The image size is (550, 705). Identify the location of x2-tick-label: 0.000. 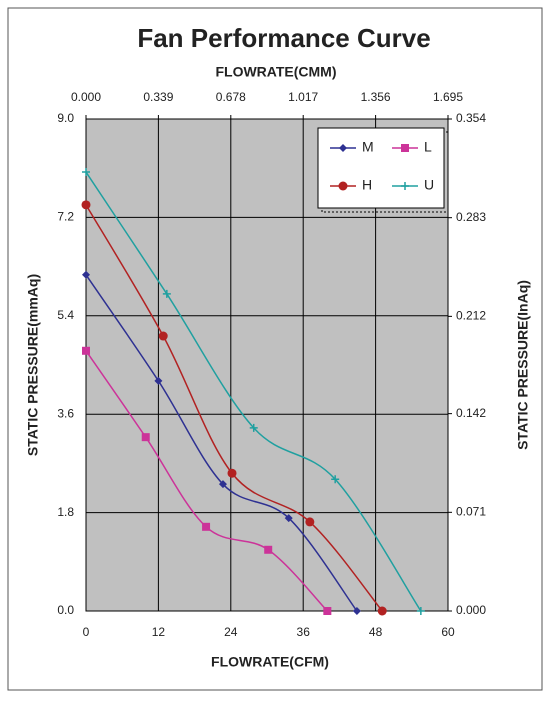
(86, 97).